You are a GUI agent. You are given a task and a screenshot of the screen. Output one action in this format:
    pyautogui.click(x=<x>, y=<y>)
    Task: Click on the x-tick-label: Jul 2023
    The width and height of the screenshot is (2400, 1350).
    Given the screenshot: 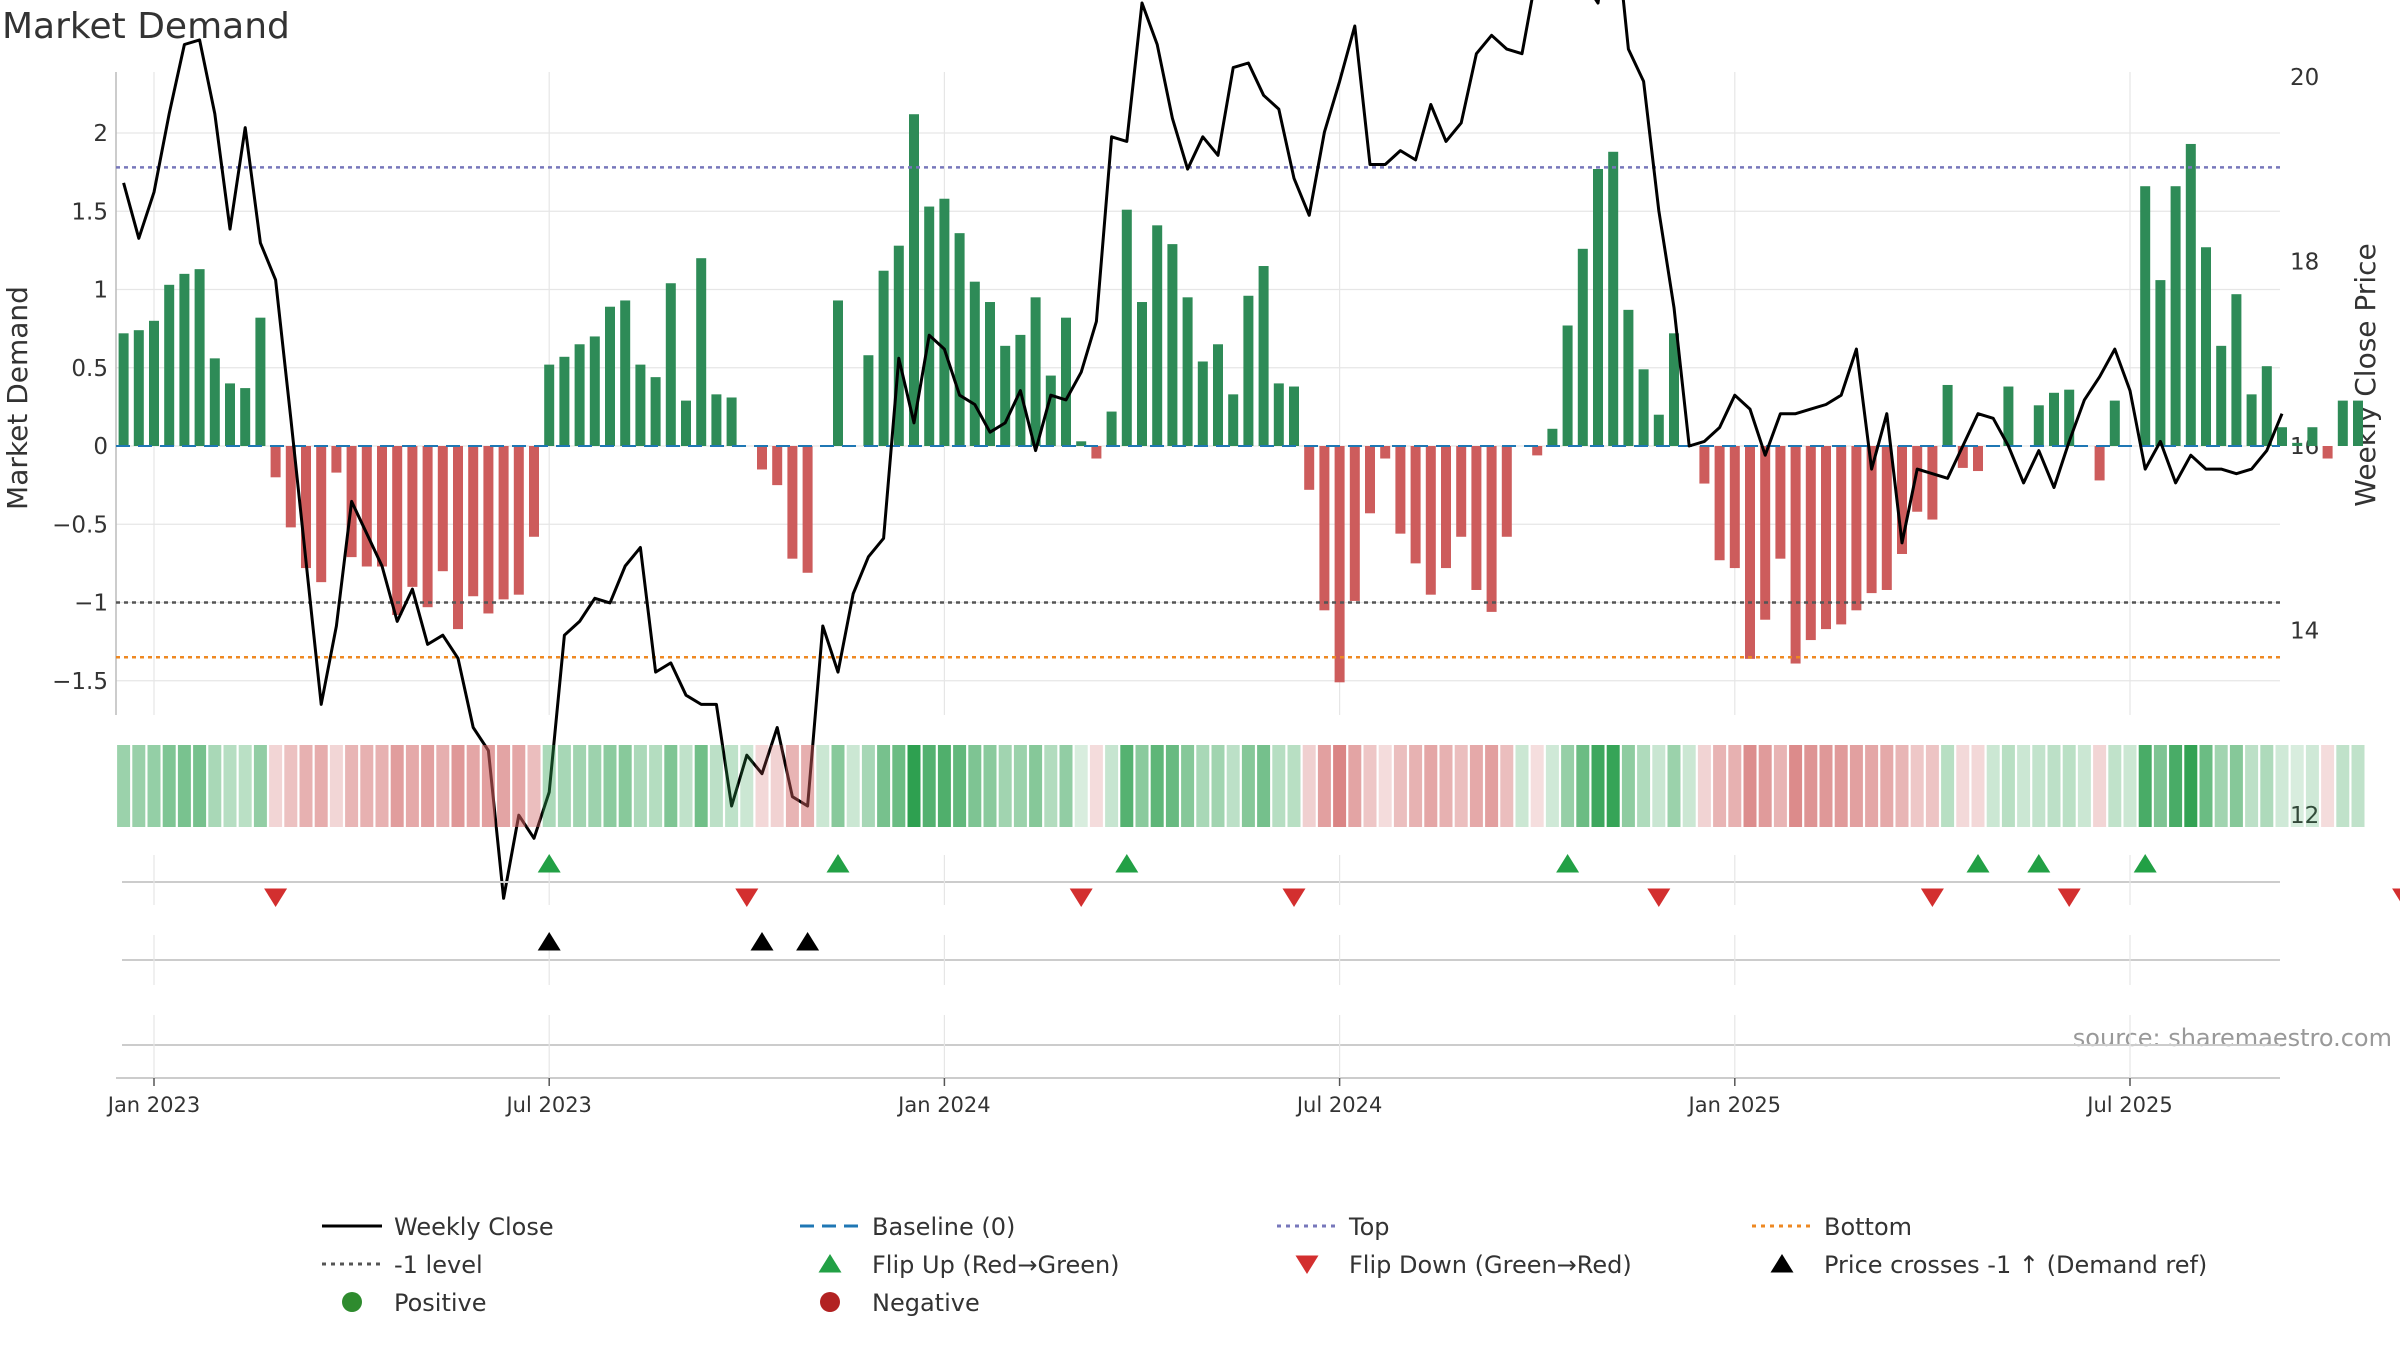 What is the action you would take?
    pyautogui.click(x=547, y=1105)
    